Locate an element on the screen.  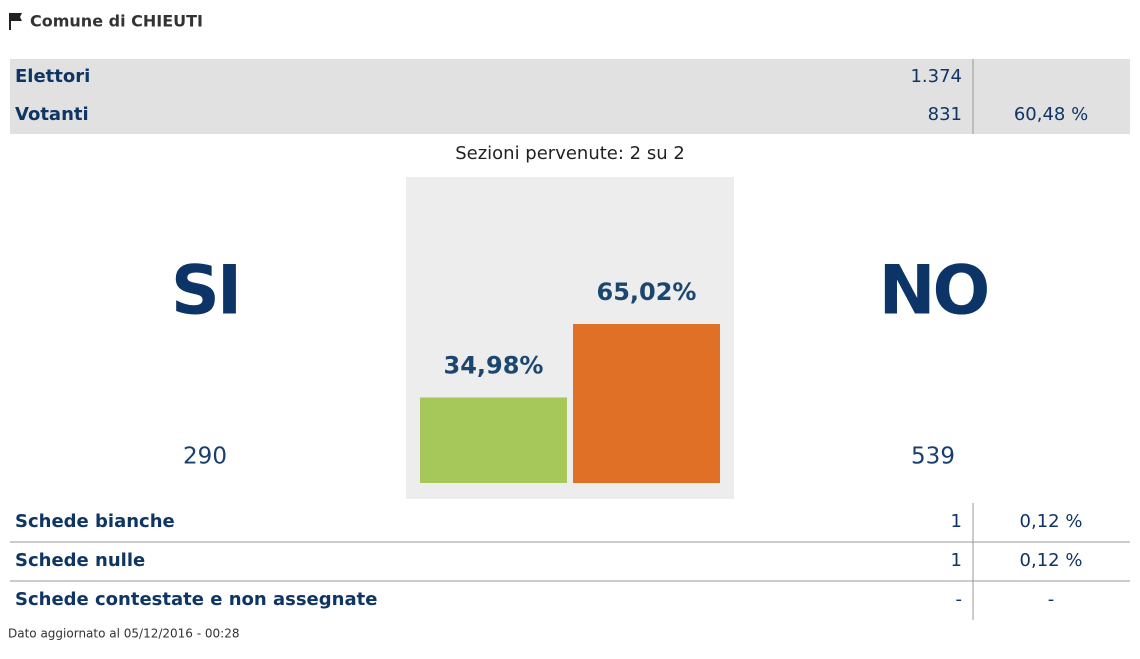
row-label: Elettori is located at coordinates (52, 76).